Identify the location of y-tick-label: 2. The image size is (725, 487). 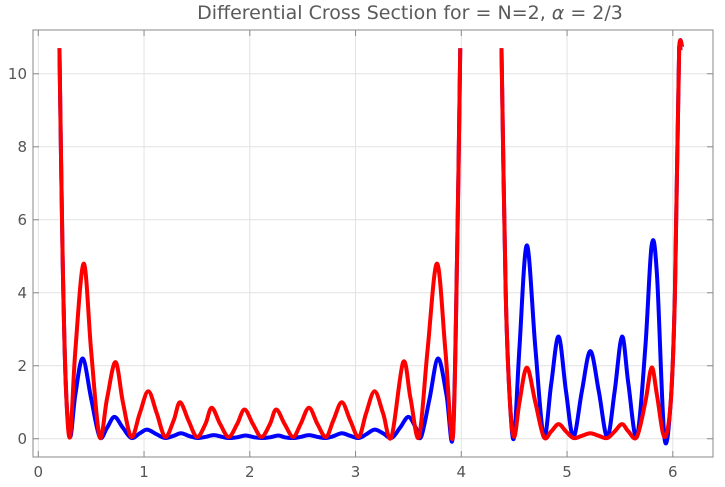
(22, 366).